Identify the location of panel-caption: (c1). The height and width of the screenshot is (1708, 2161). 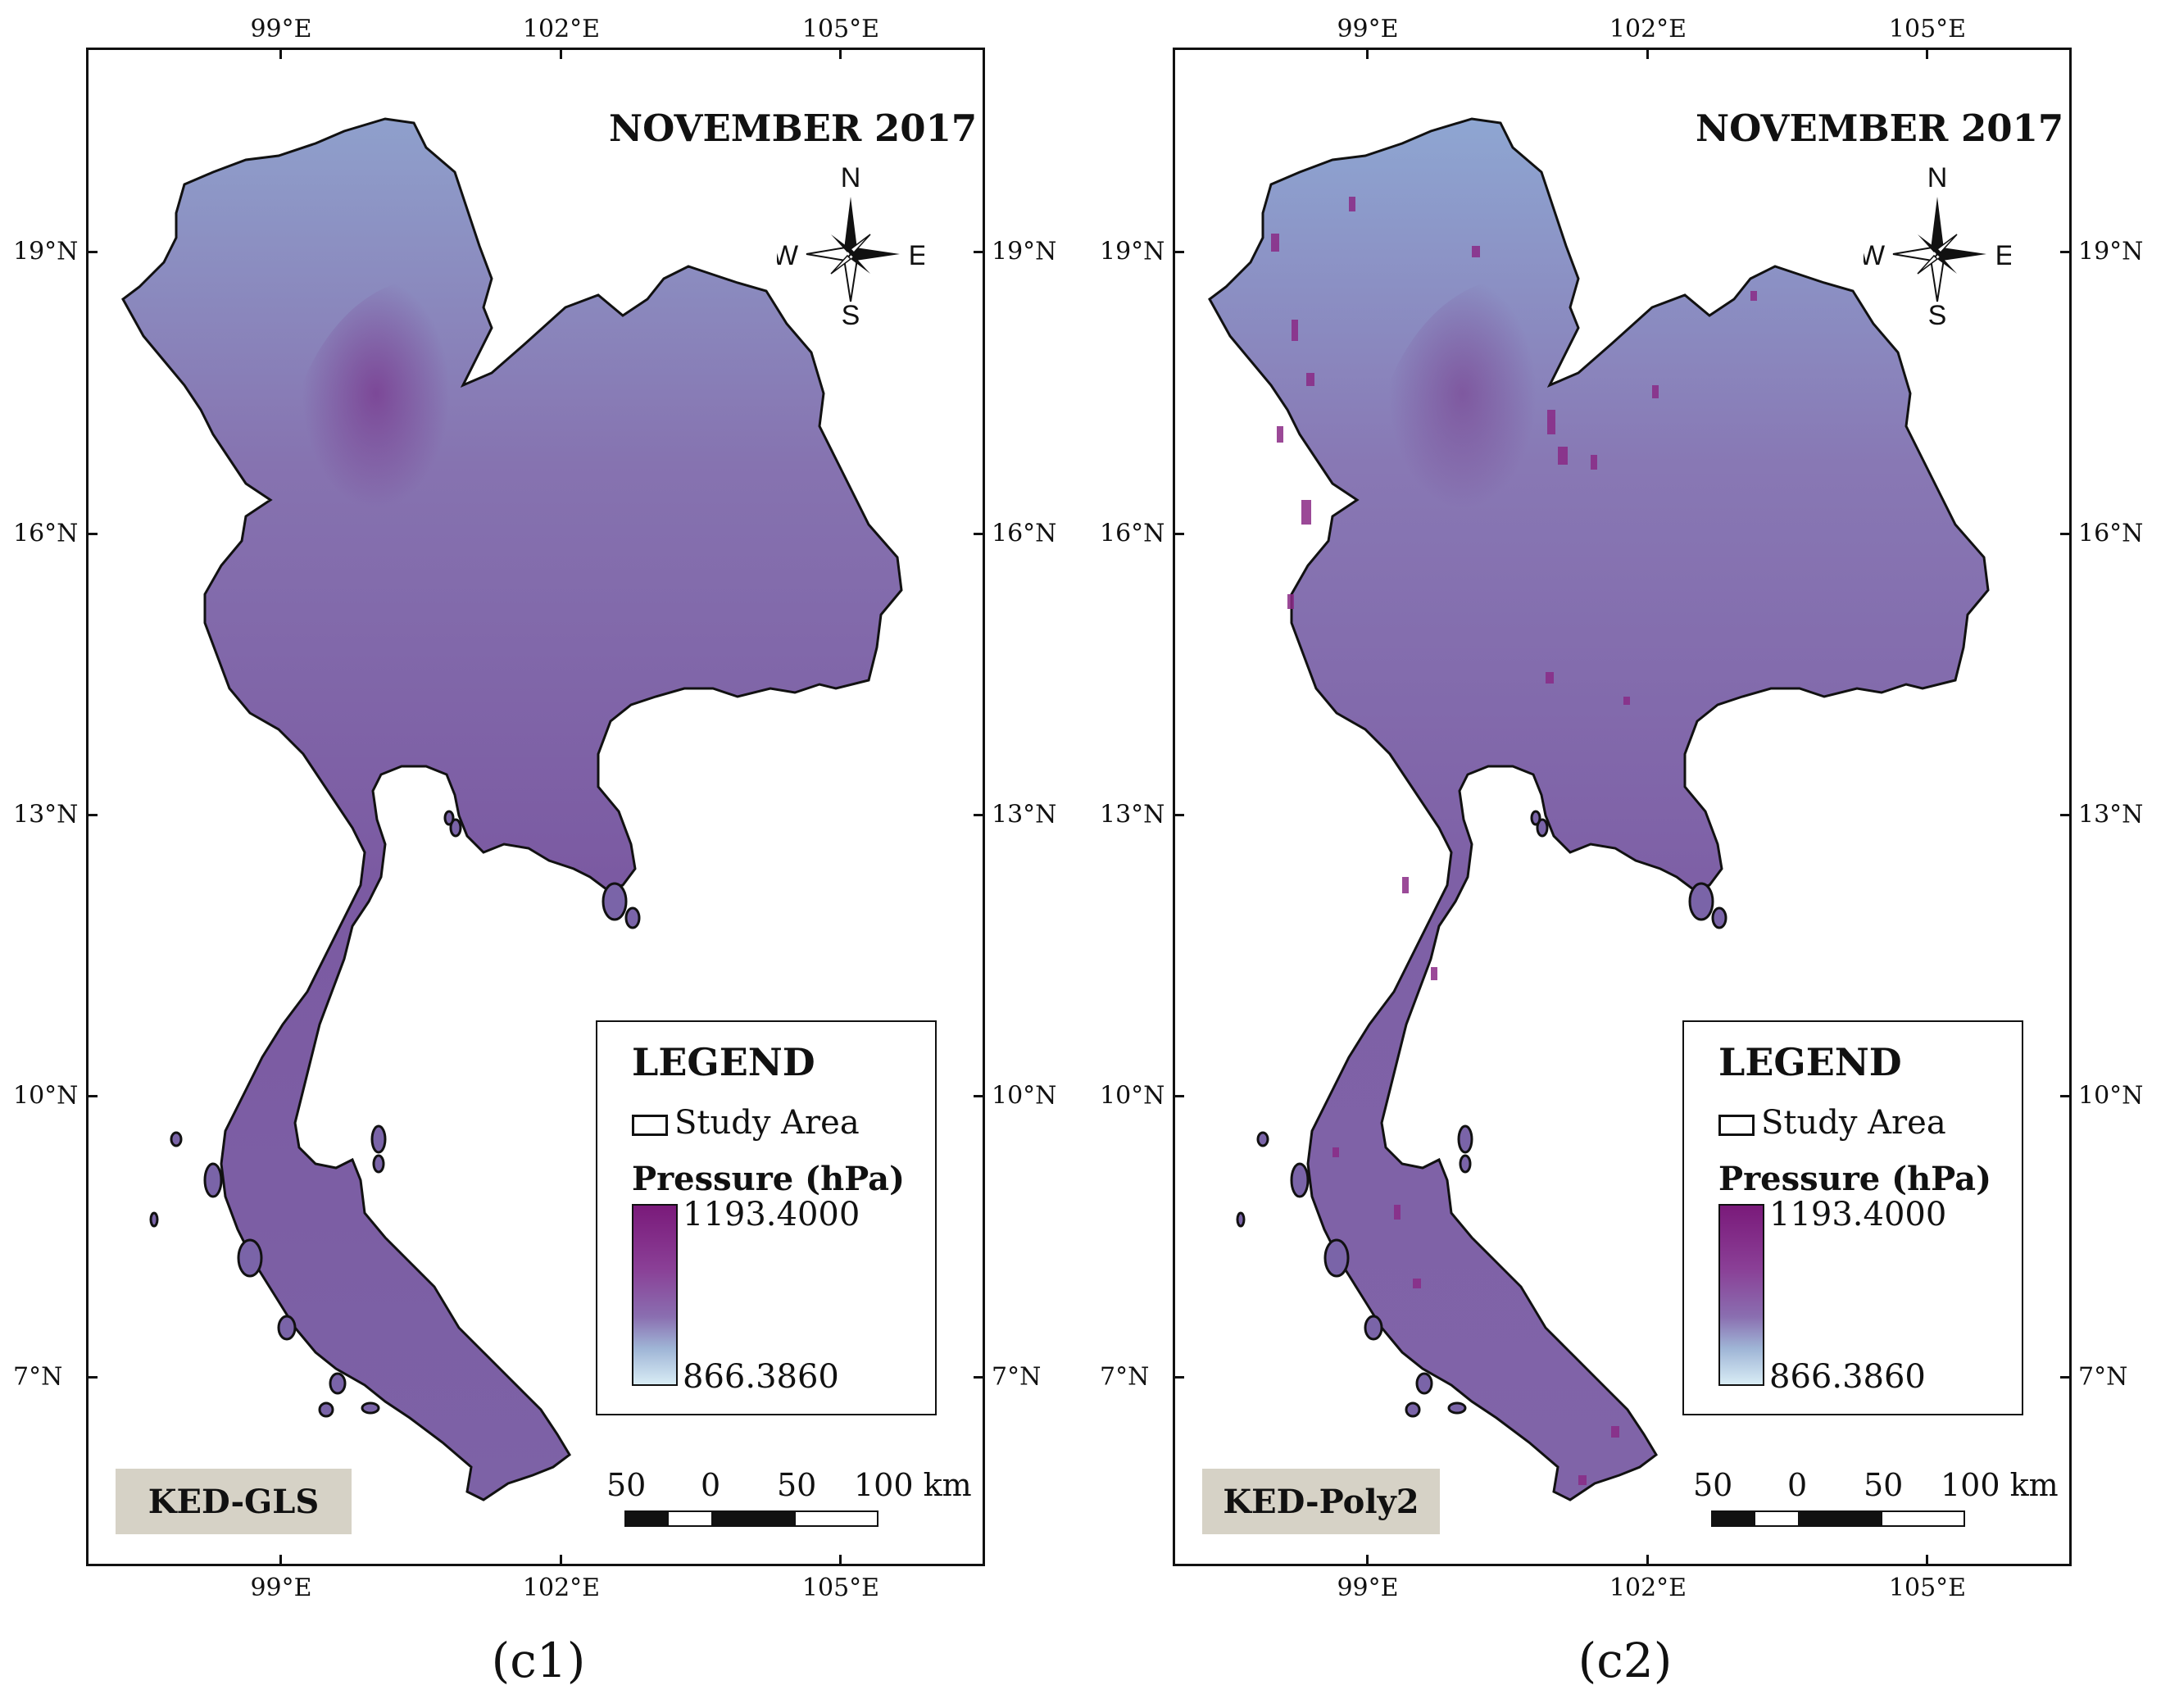
(538, 1660).